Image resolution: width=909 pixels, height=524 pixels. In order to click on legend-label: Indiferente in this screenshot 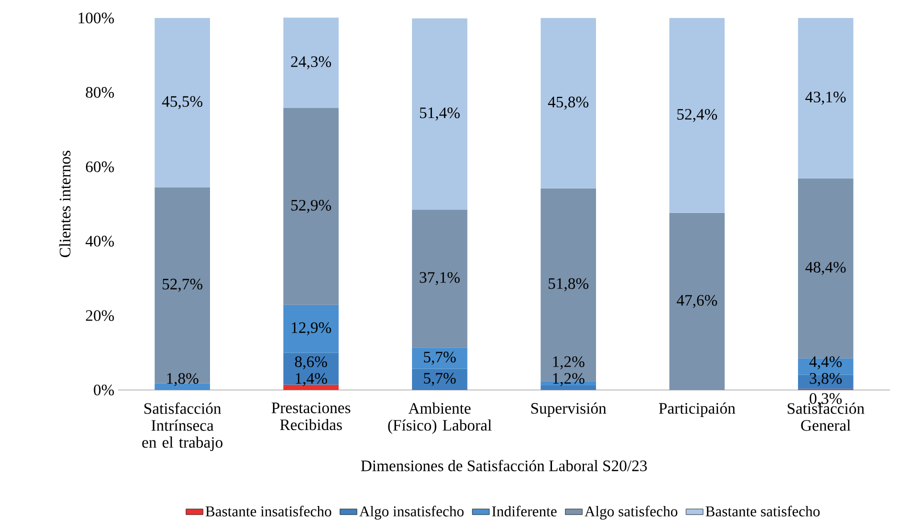, I will do `click(524, 511)`.